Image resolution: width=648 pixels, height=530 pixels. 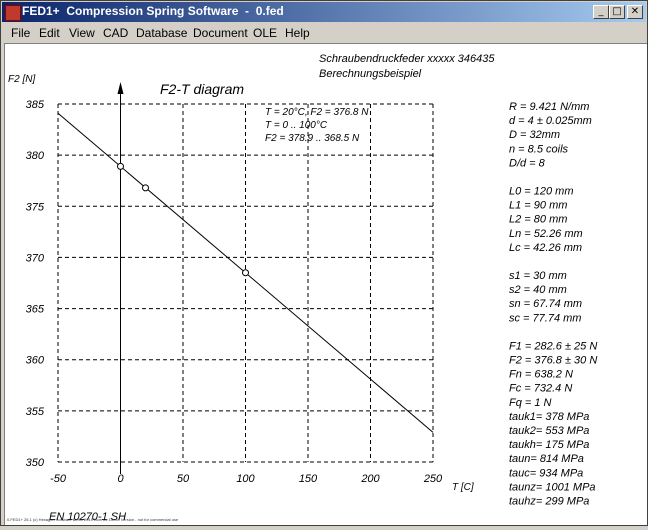 What do you see at coordinates (370, 479) in the screenshot?
I see `x-tick-label: 200` at bounding box center [370, 479].